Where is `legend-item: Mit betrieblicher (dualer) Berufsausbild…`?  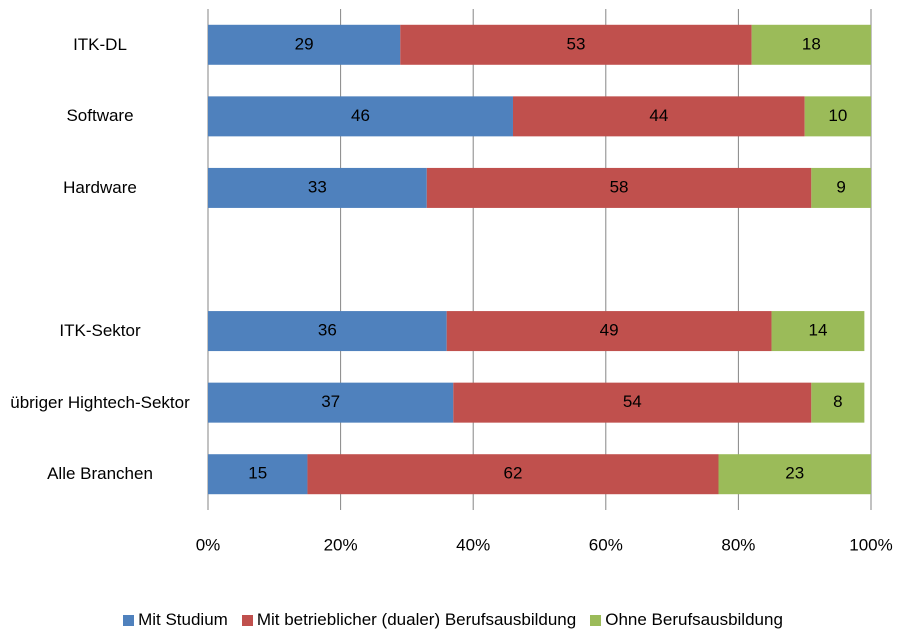
legend-item: Mit betrieblicher (dualer) Berufsausbild… is located at coordinates (409, 620).